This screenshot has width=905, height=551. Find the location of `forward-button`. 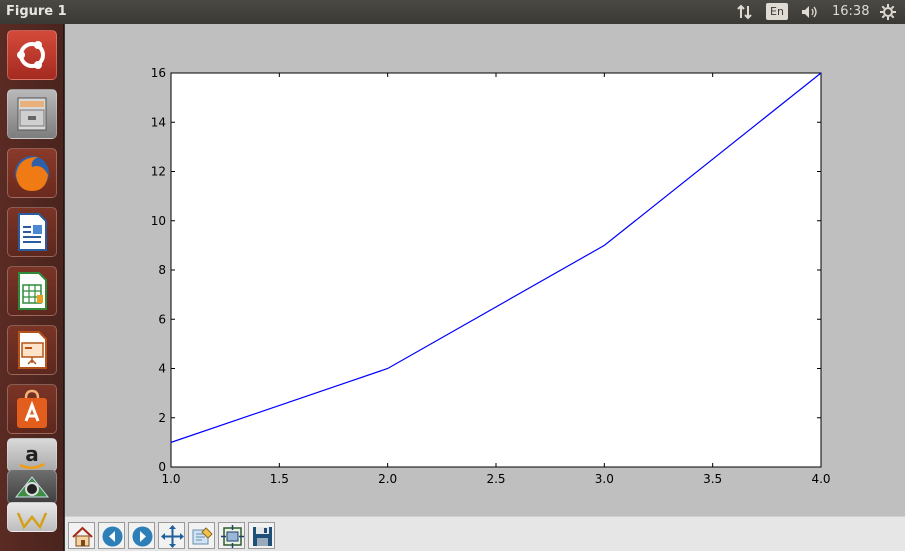

forward-button is located at coordinates (141, 535).